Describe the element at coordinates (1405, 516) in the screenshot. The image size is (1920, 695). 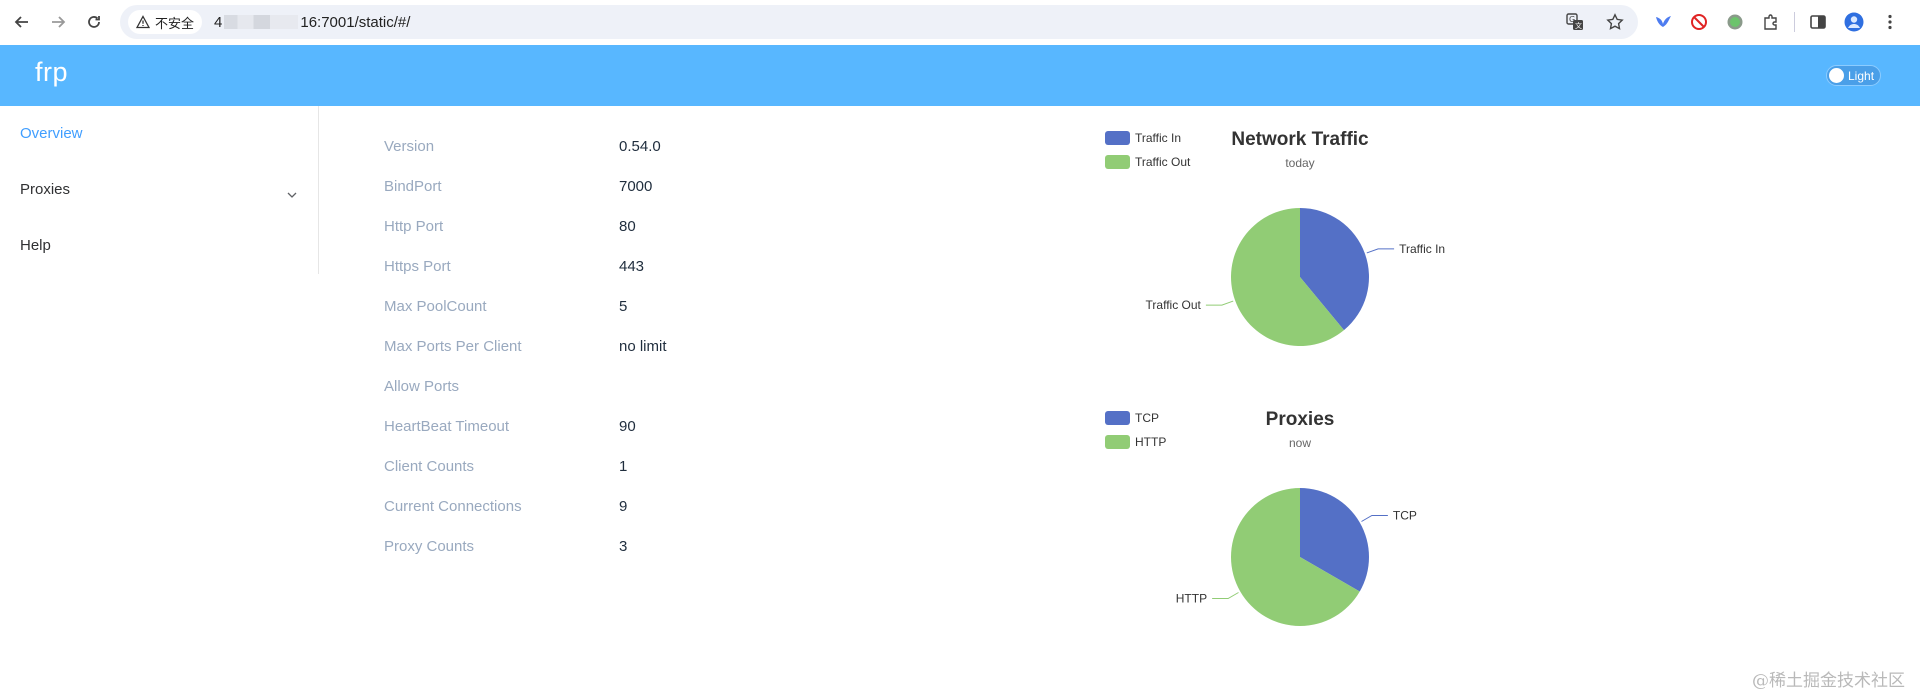
I see `slice-label: TCP` at that location.